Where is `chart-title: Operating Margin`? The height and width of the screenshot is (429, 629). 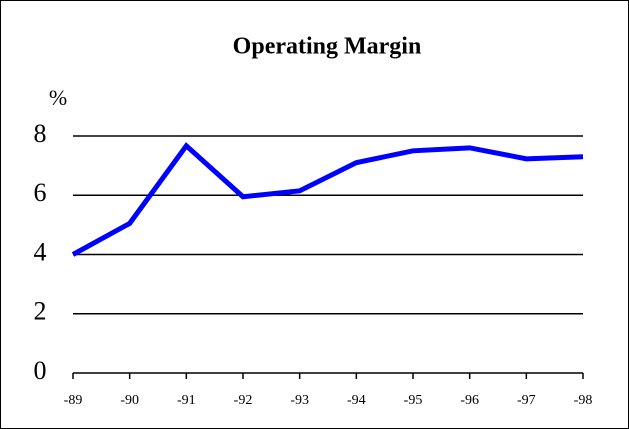
chart-title: Operating Margin is located at coordinates (327, 47).